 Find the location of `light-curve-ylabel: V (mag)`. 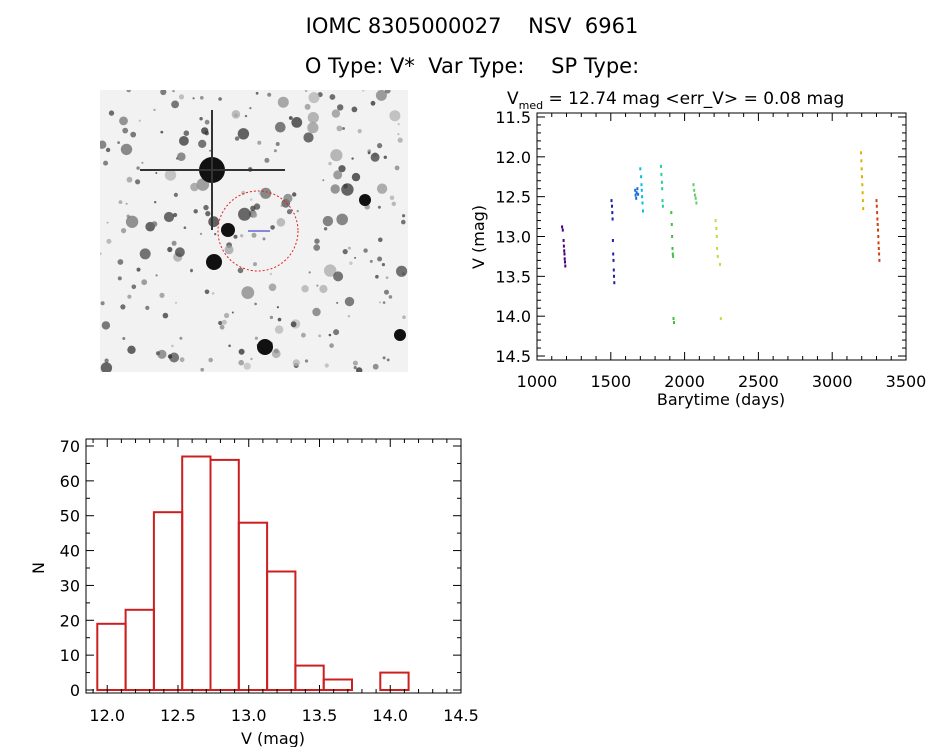

light-curve-ylabel: V (mag) is located at coordinates (478, 237).